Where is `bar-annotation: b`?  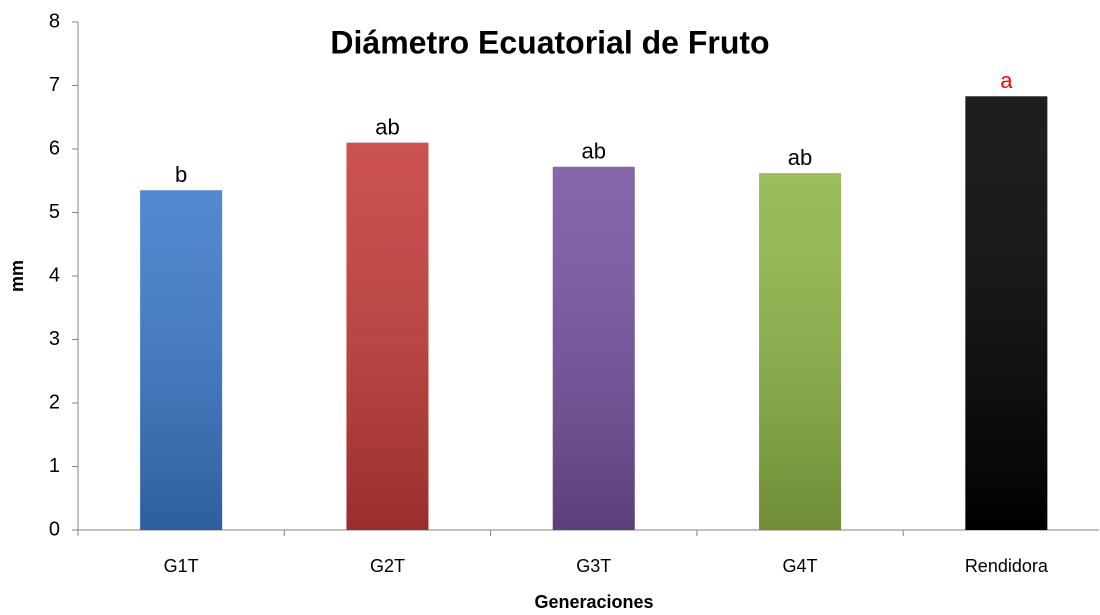
bar-annotation: b is located at coordinates (181, 174).